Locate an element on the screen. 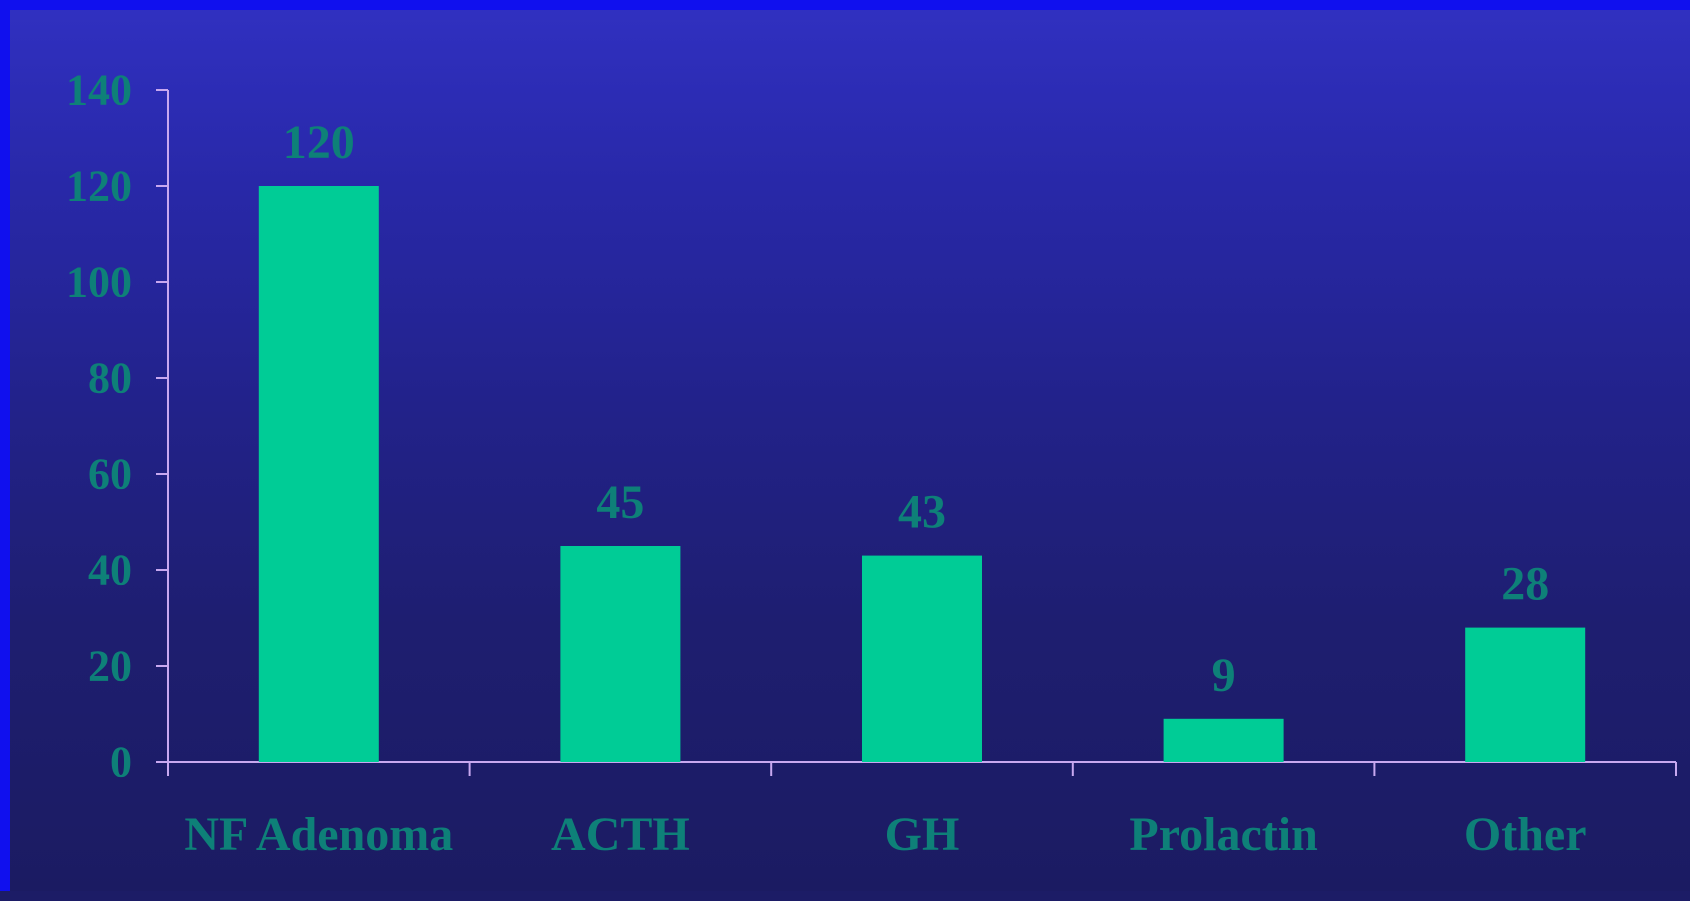 Image resolution: width=1690 pixels, height=901 pixels. y-tick-label: 120 is located at coordinates (99, 186).